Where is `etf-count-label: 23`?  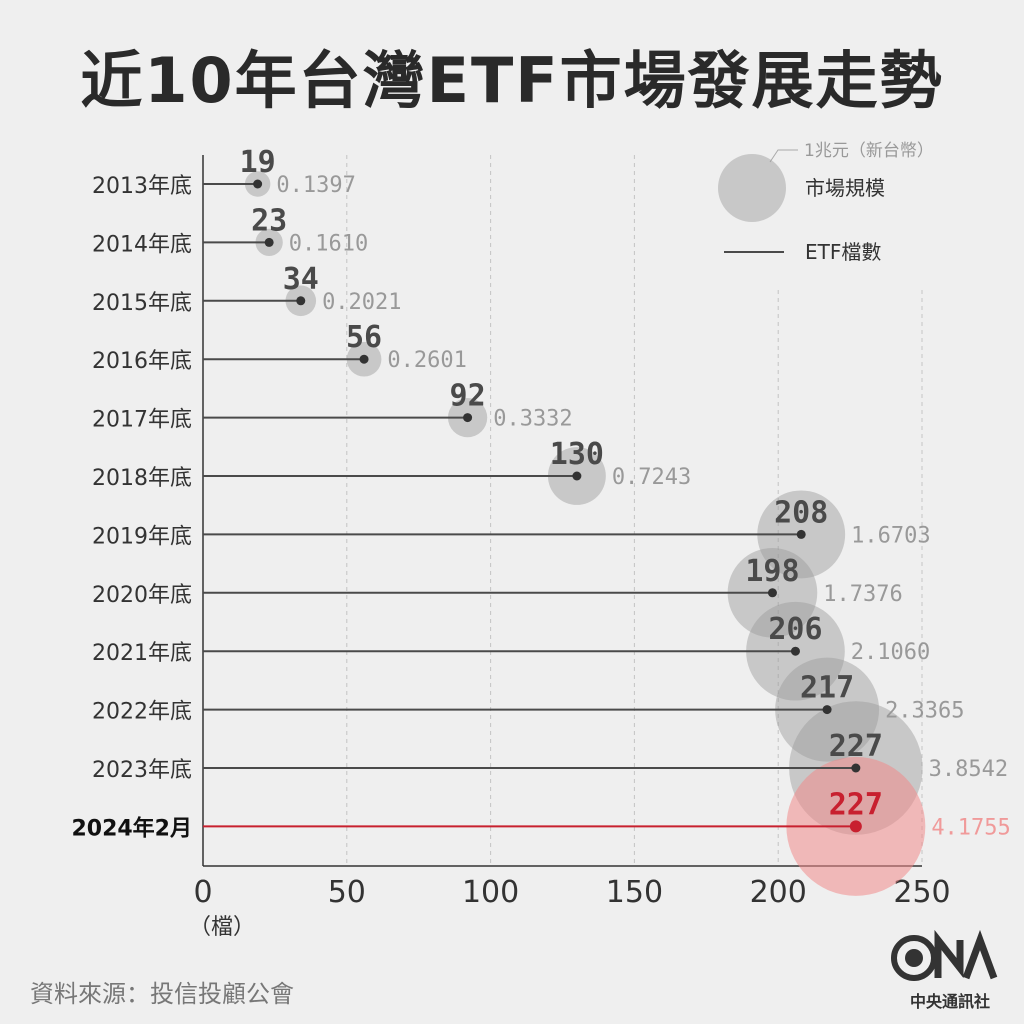
etf-count-label: 23 is located at coordinates (269, 220).